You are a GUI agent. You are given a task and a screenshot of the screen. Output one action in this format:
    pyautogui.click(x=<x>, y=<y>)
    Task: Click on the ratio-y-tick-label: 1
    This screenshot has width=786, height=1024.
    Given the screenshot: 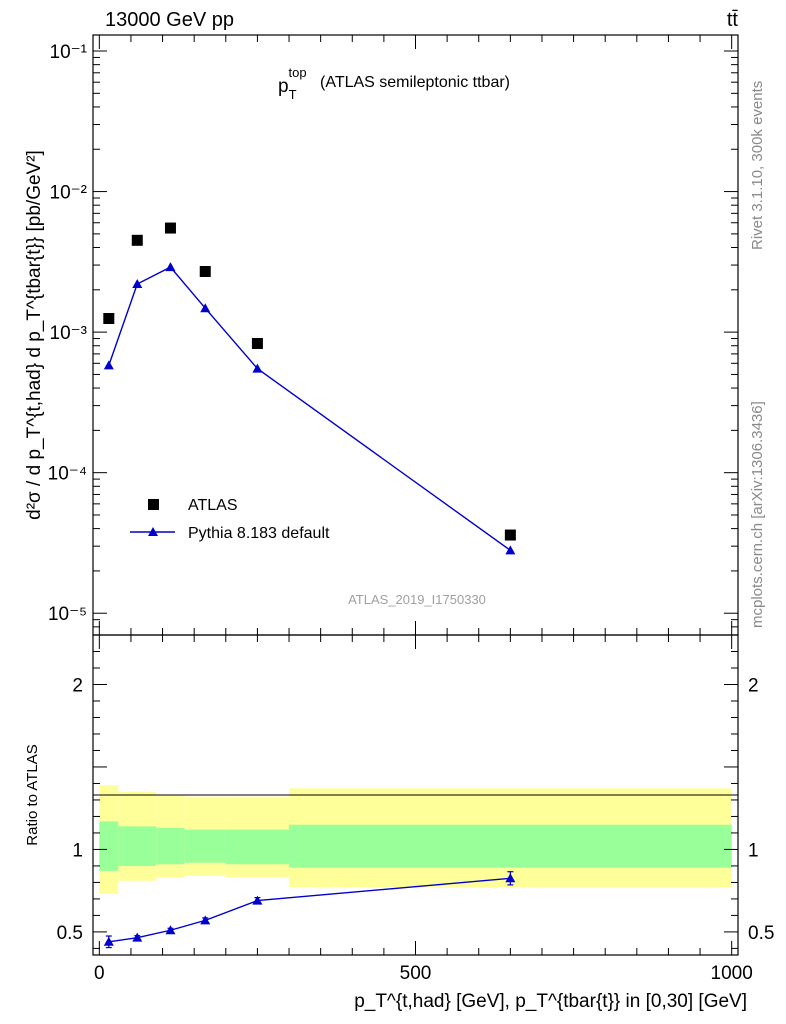 What is the action you would take?
    pyautogui.click(x=77, y=850)
    